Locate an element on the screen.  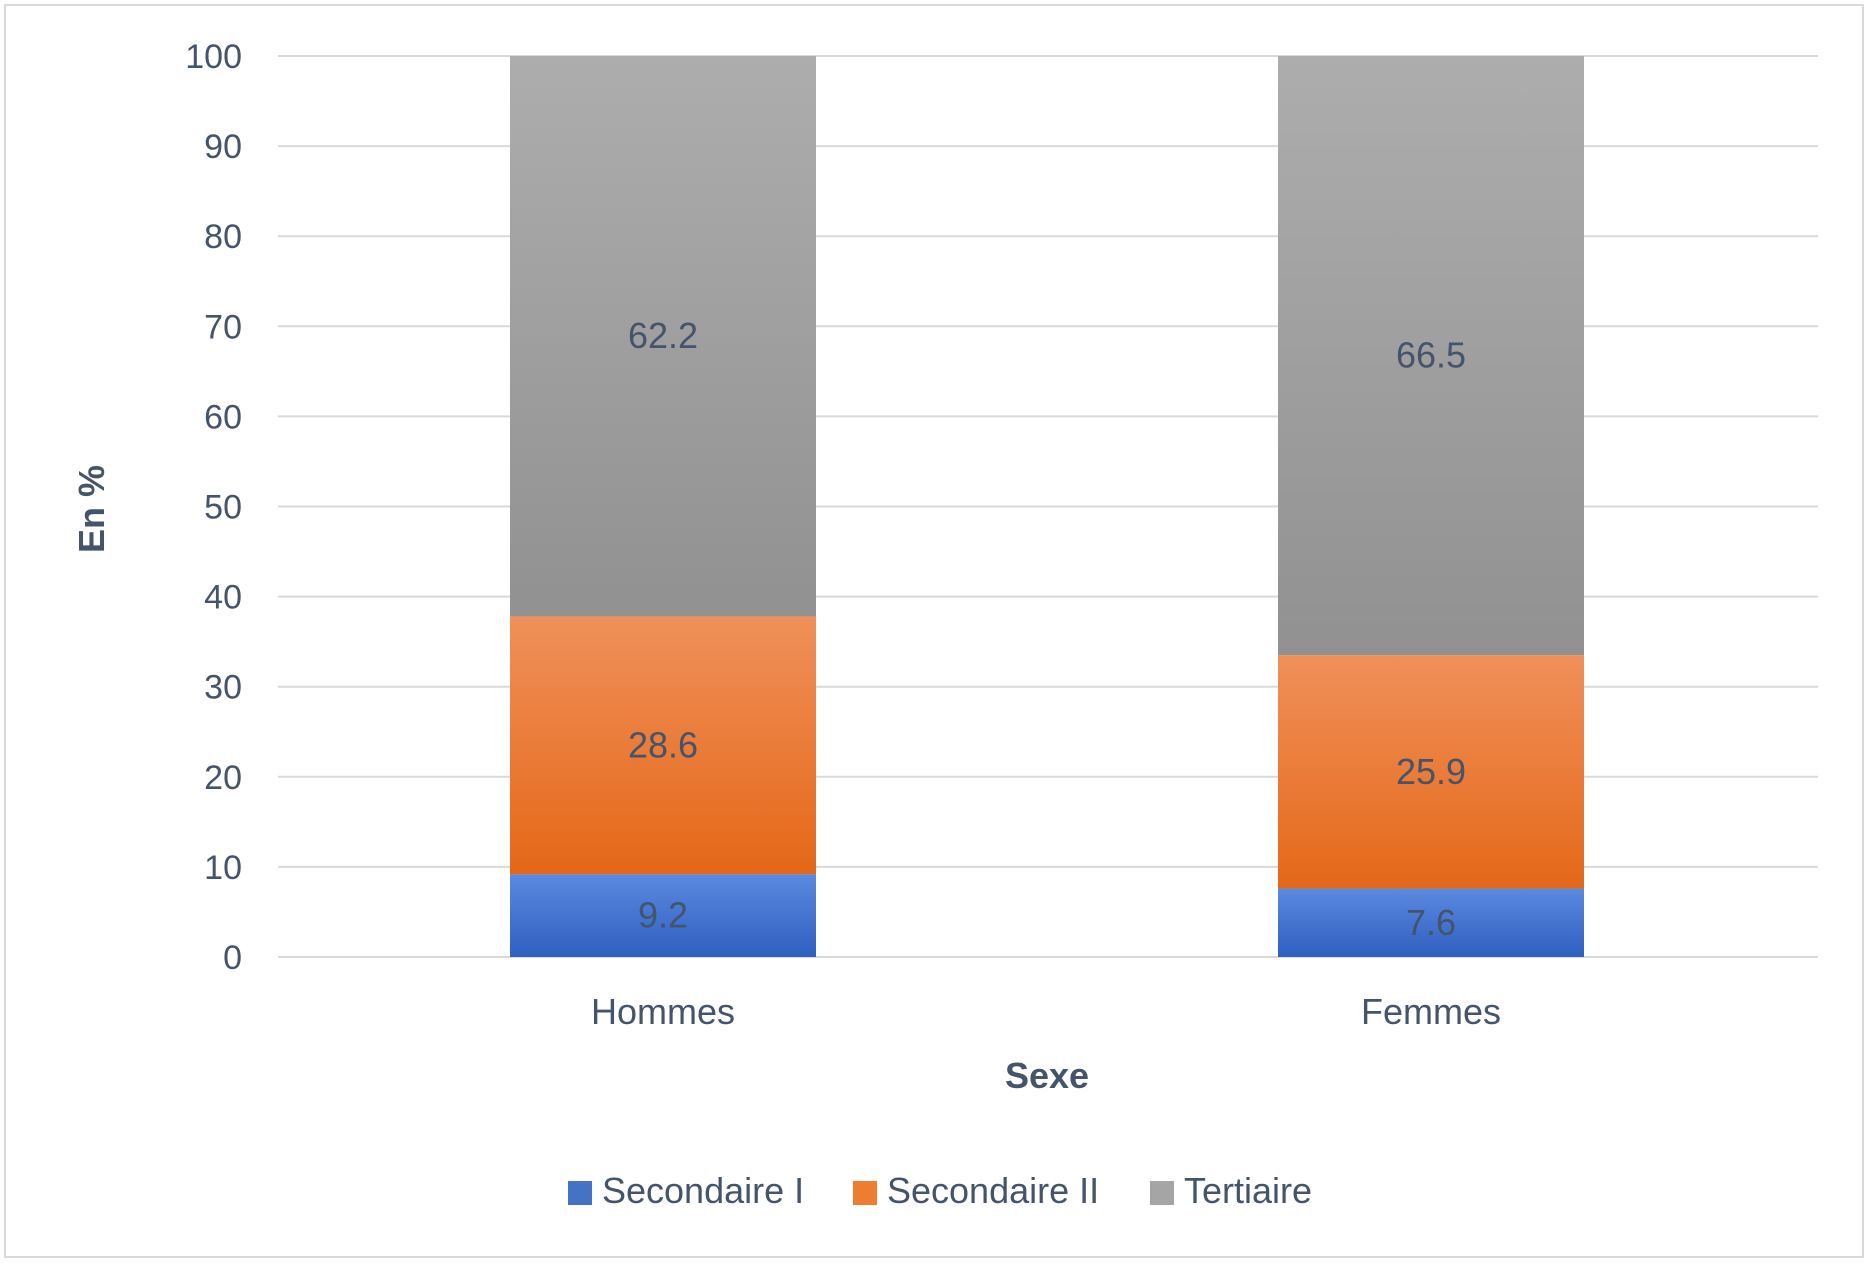
data-label: 25.9 is located at coordinates (1431, 771).